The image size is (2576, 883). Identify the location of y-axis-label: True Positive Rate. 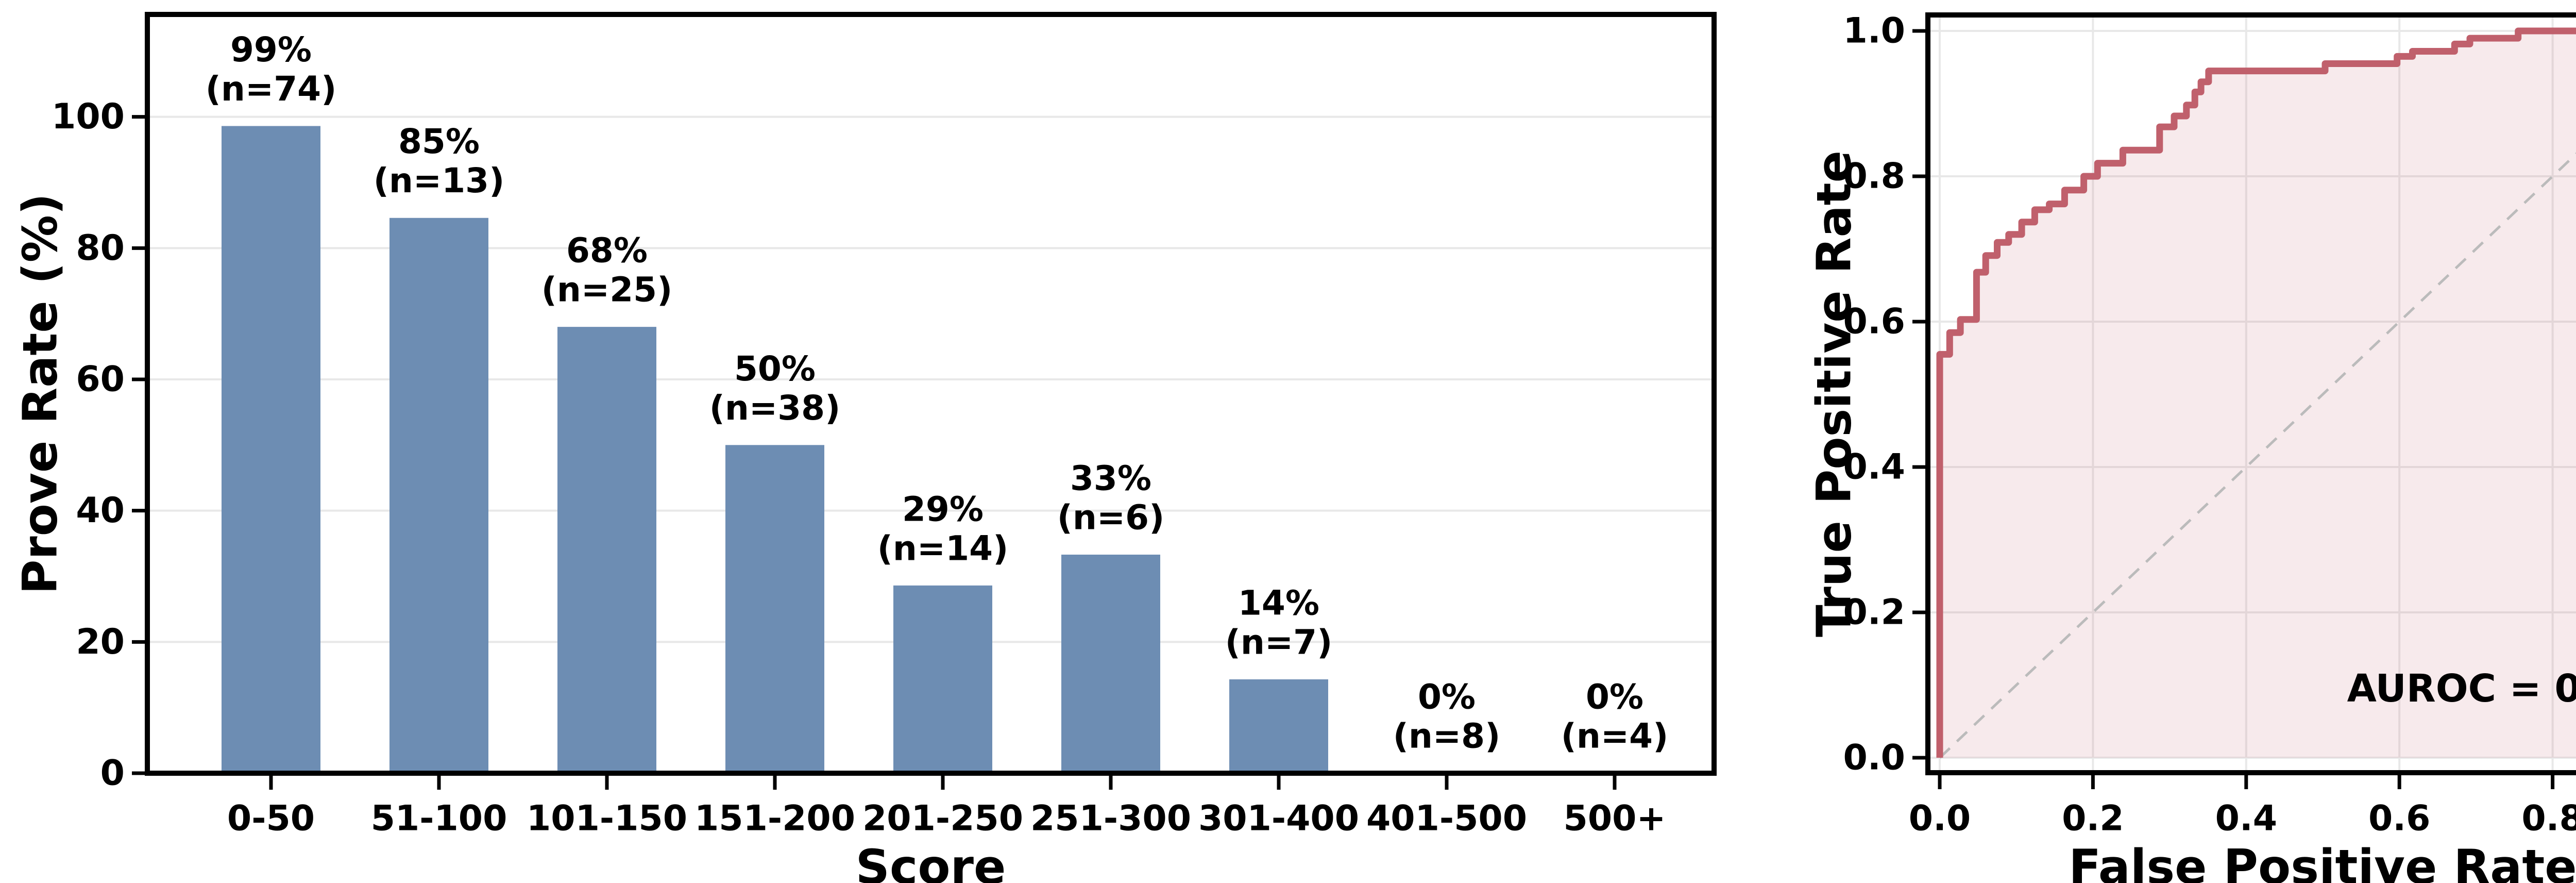
(1834, 394).